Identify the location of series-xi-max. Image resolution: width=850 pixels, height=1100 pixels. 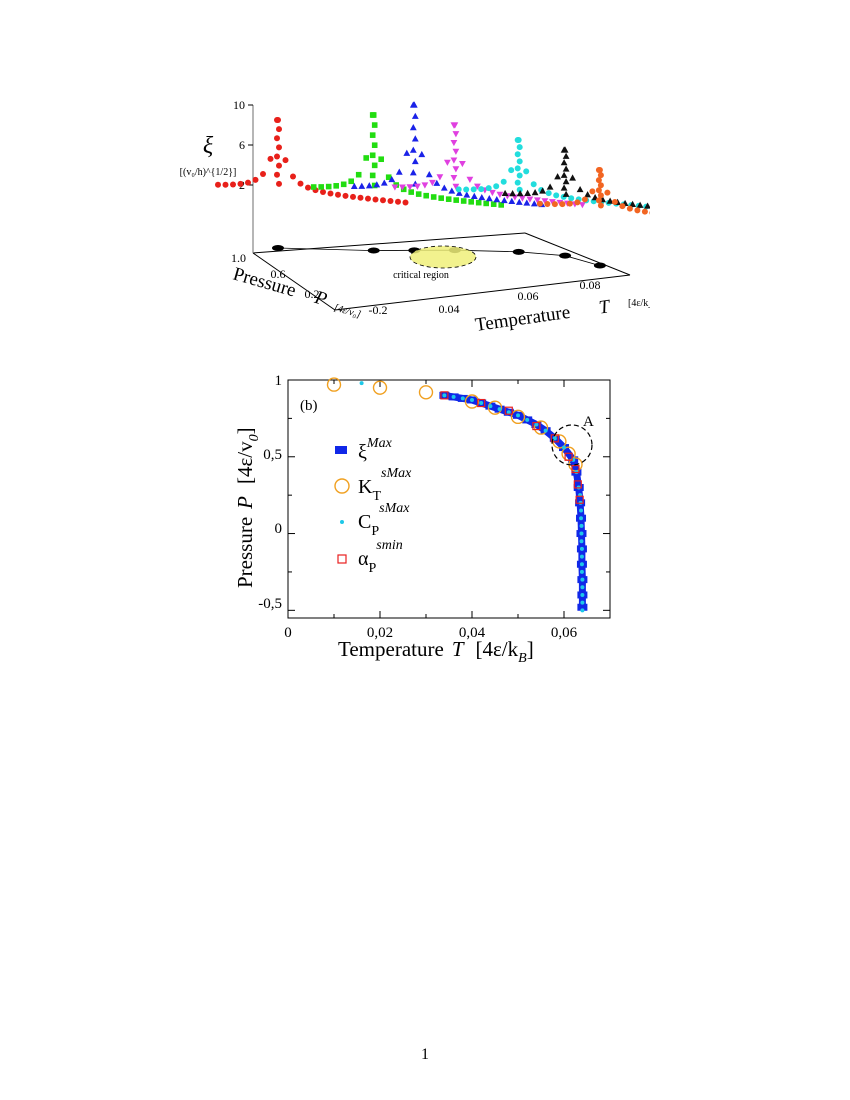
(513, 501).